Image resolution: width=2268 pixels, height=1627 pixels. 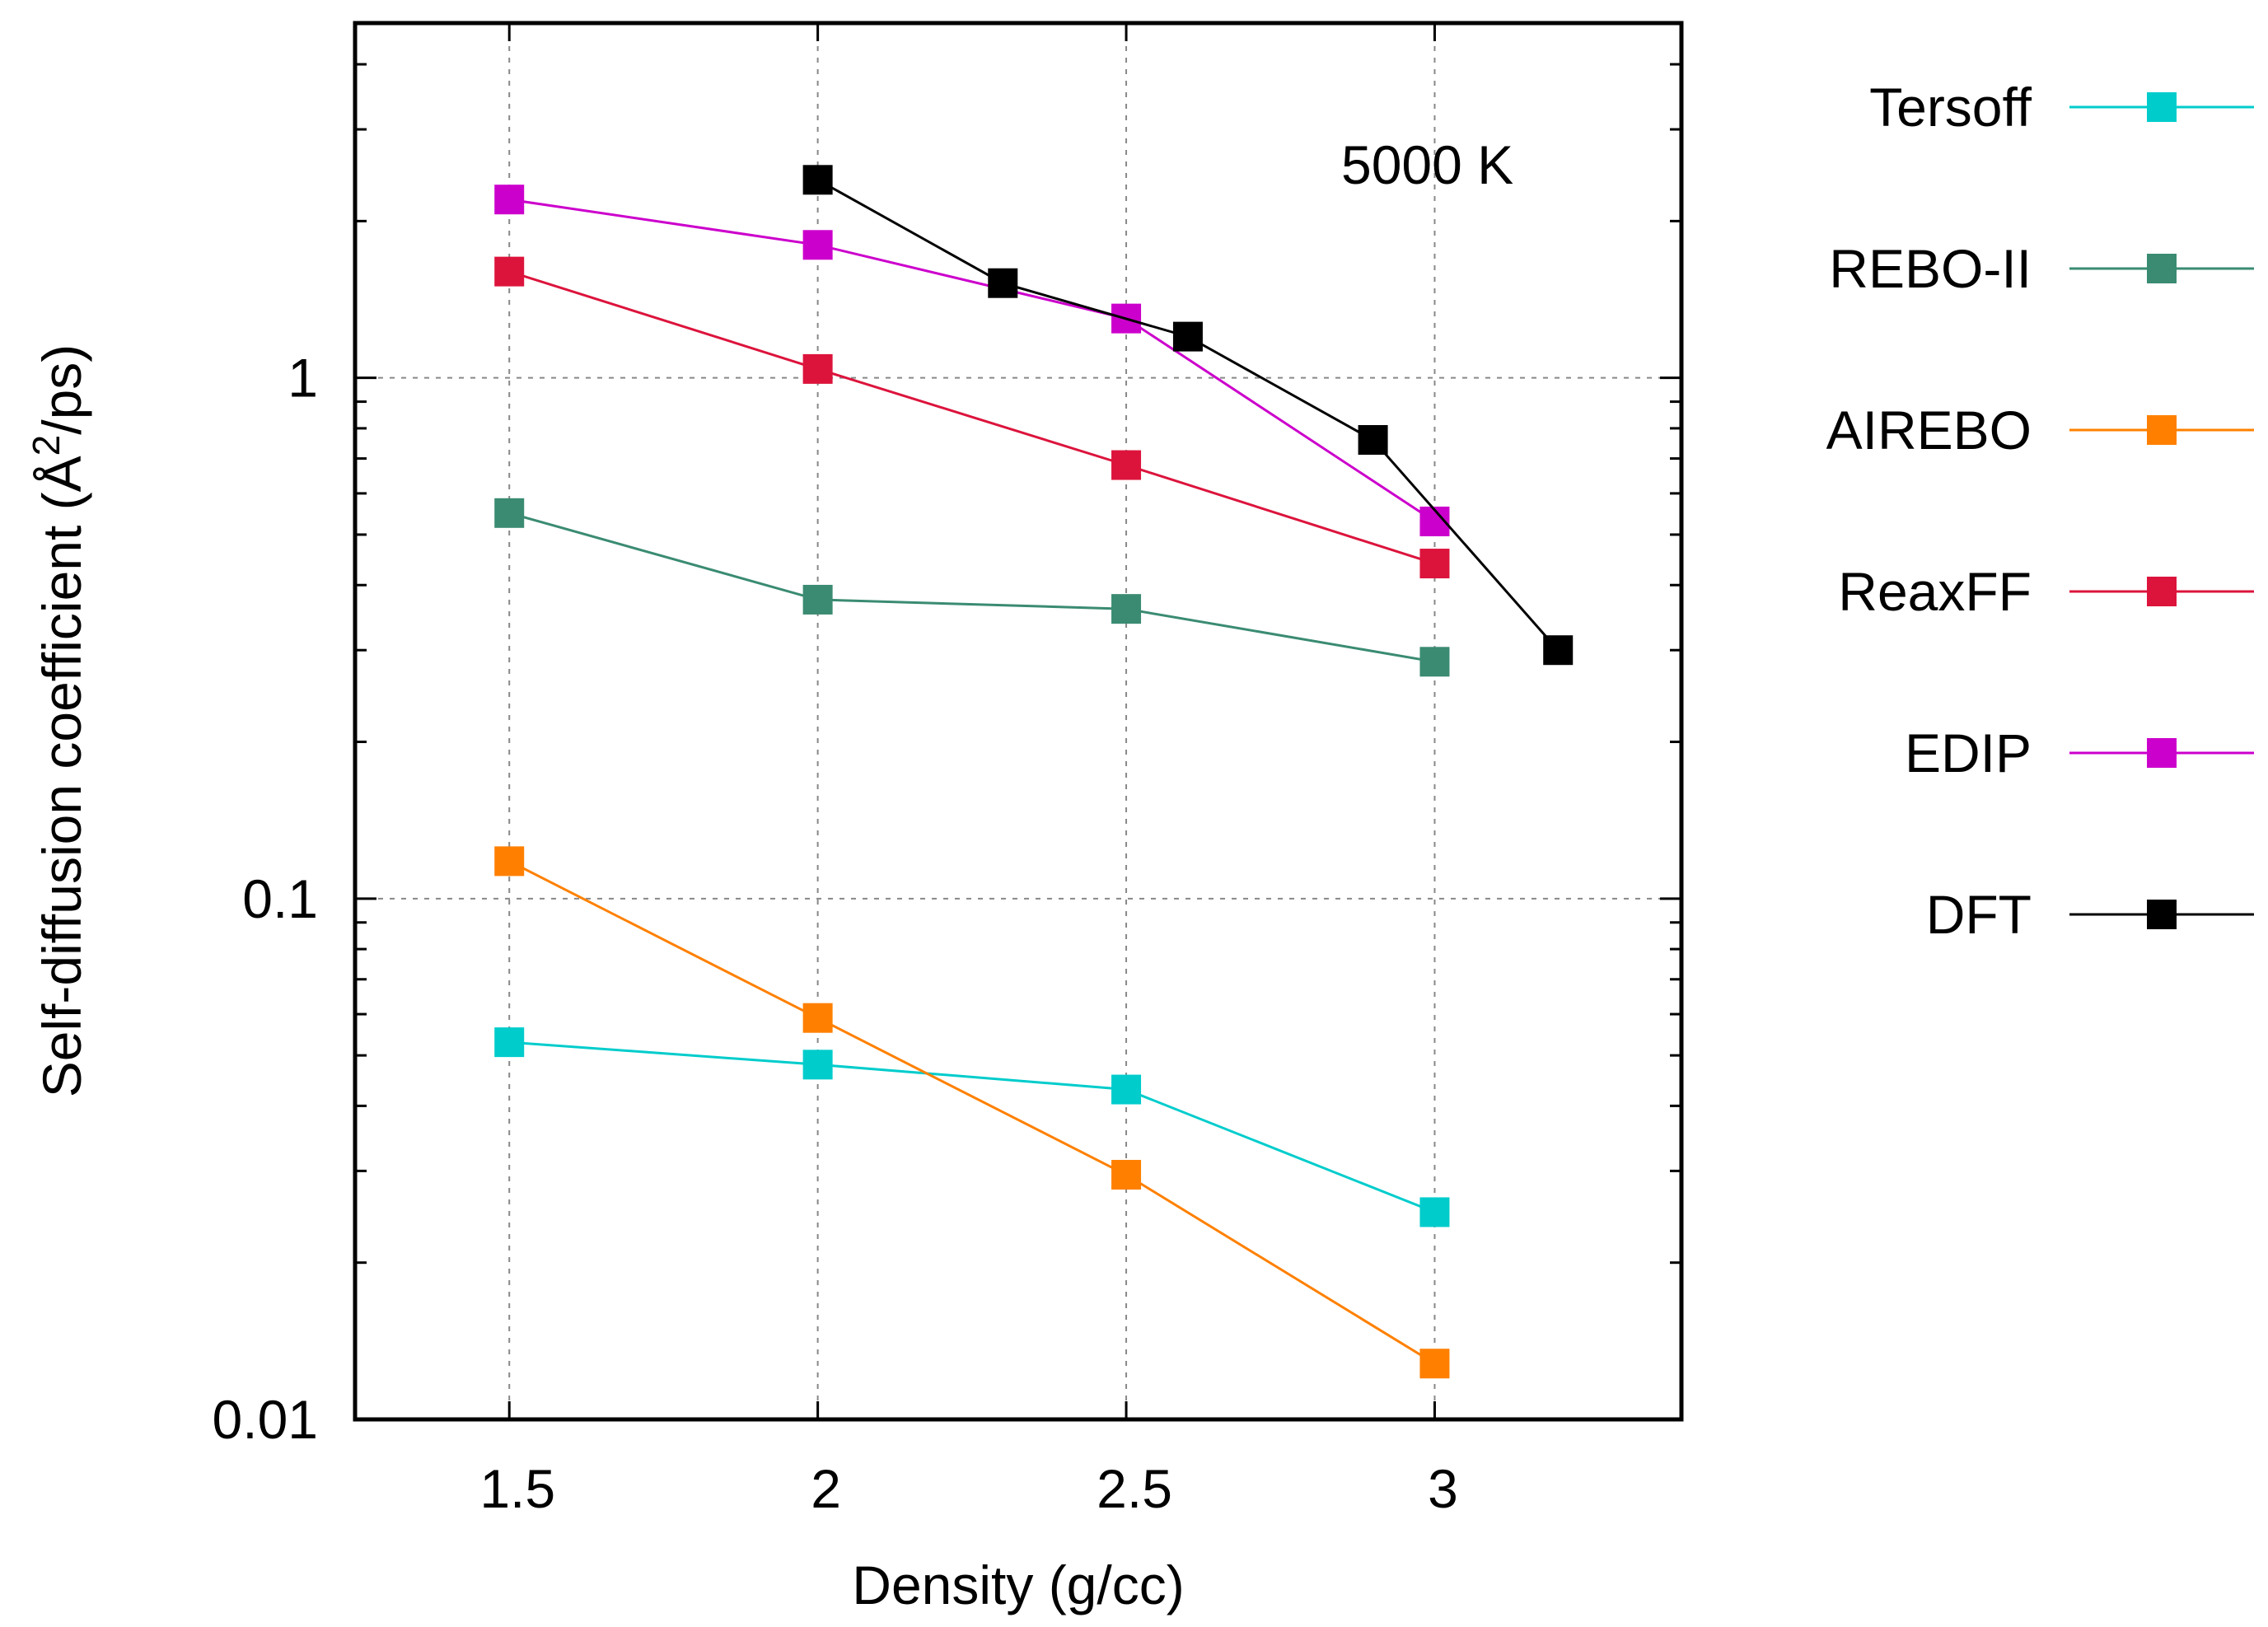 I want to click on y-tick-label: 1, so click(x=303, y=378).